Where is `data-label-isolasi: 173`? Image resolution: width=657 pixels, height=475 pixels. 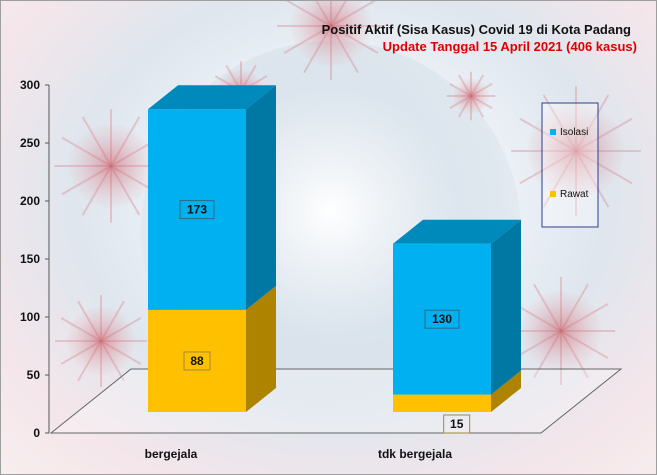
data-label-isolasi: 173 is located at coordinates (197, 210).